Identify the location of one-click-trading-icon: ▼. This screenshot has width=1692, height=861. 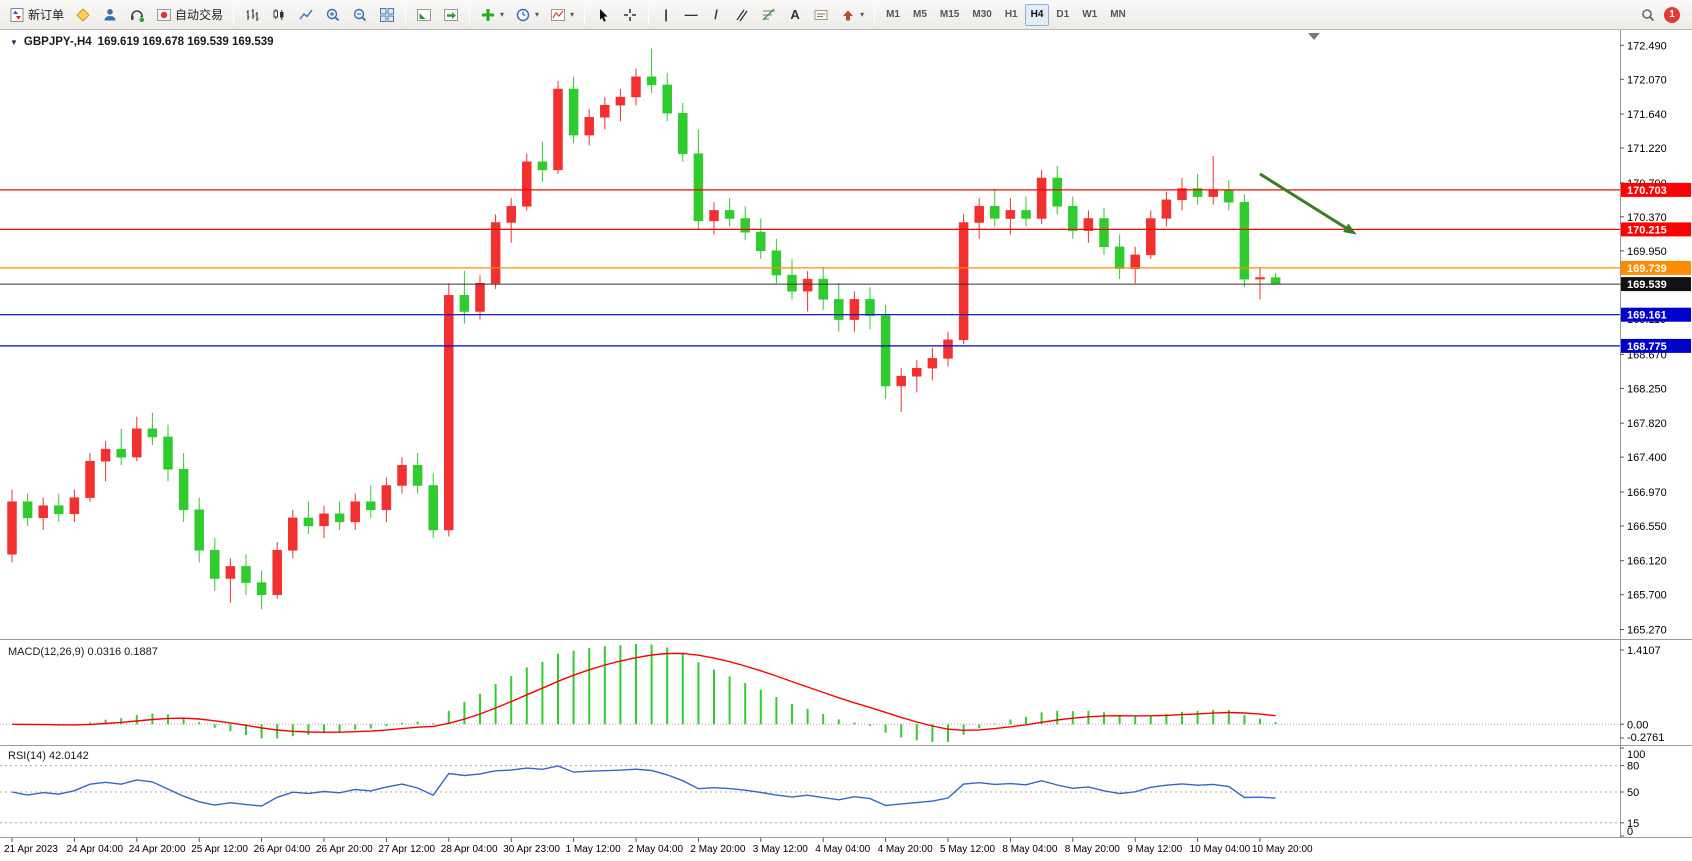
(14, 42).